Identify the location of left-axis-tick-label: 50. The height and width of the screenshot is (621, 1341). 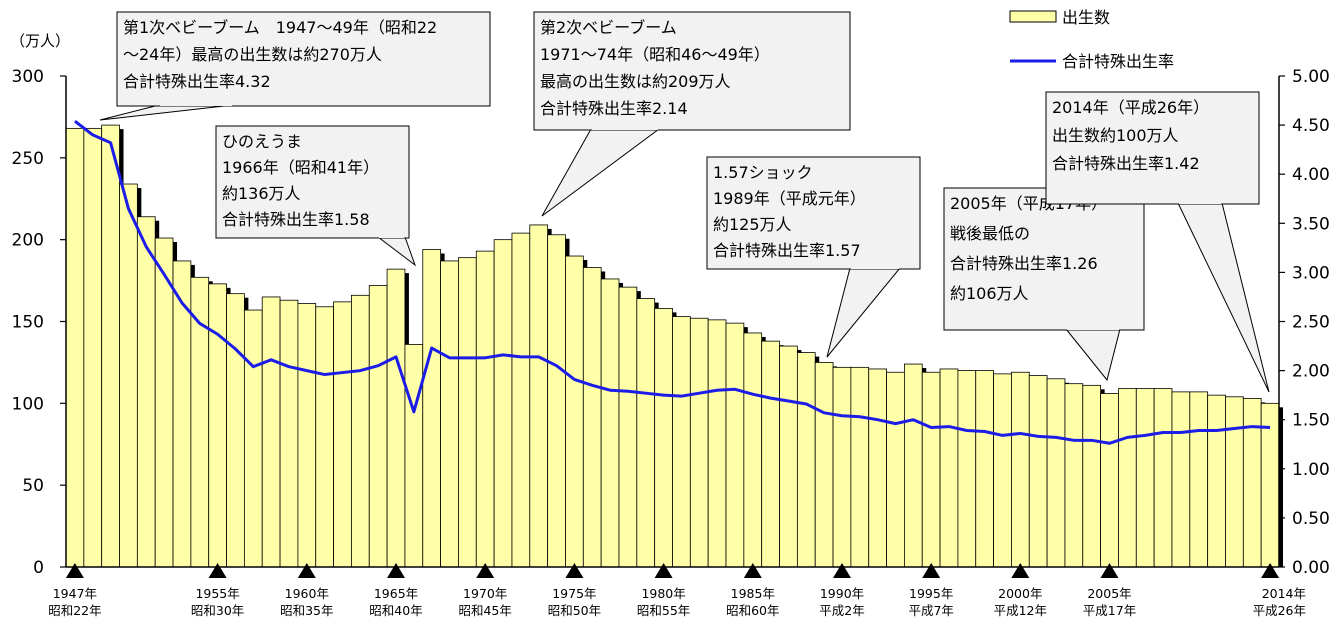
(33, 486).